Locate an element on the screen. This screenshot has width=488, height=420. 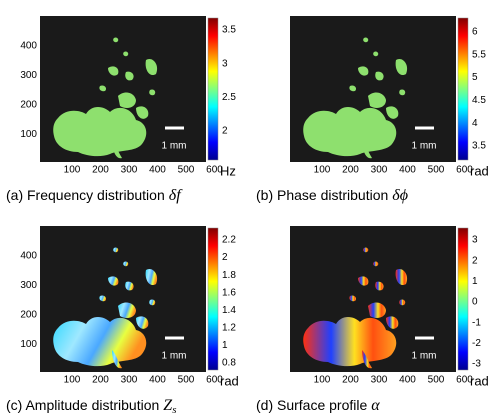
colorbar-tick-label: 1.8 is located at coordinates (229, 275).